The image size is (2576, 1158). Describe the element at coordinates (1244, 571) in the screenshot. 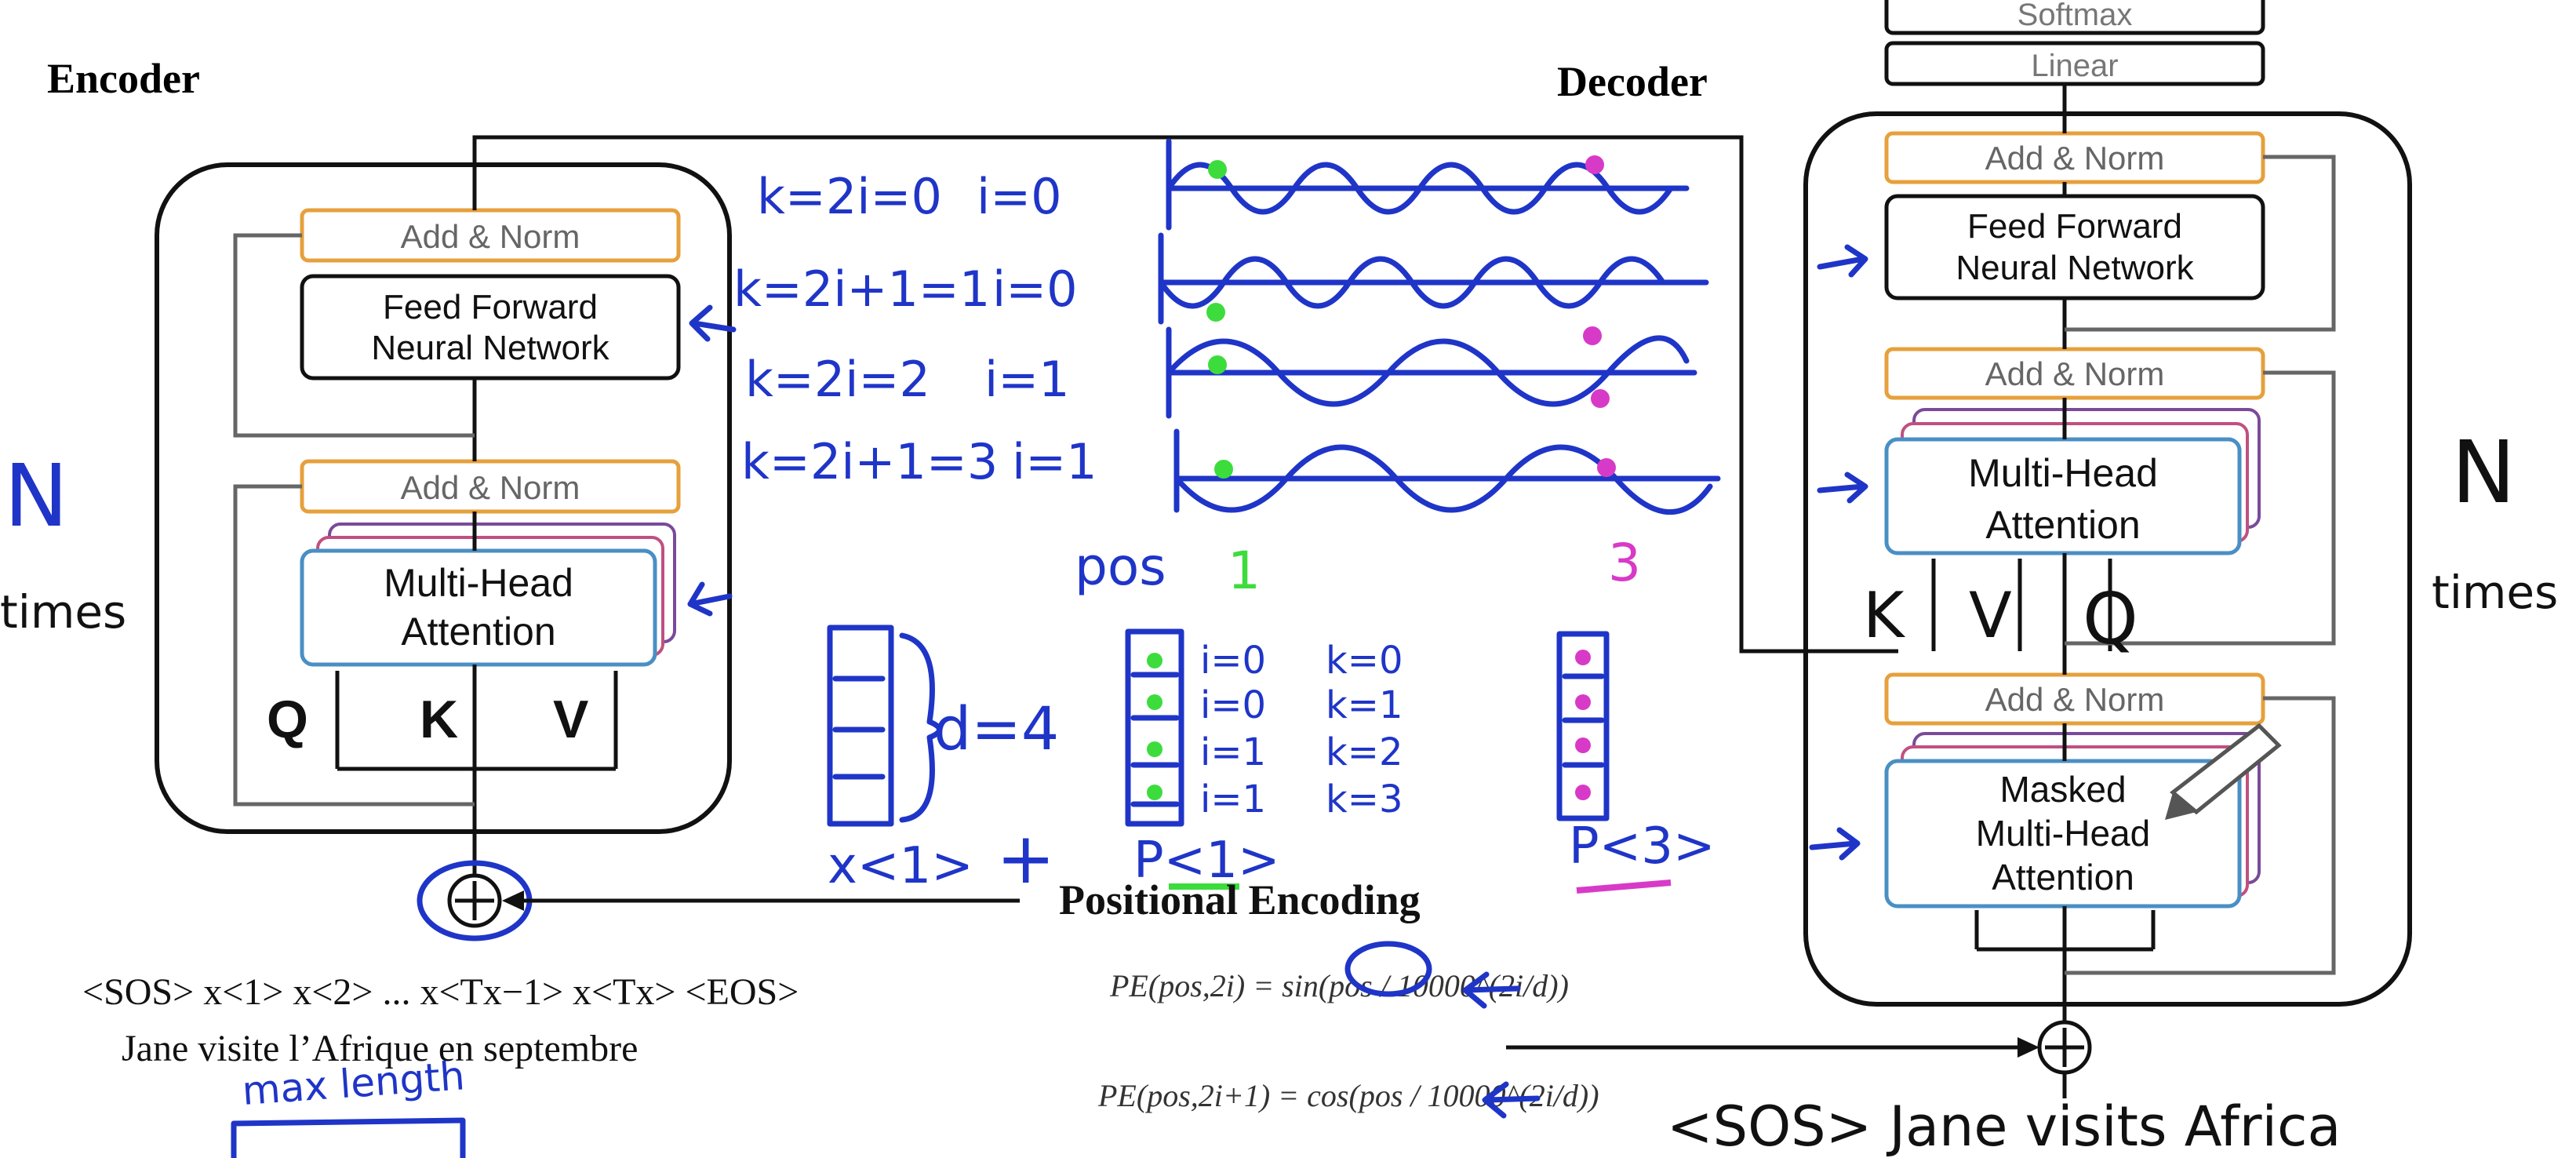

I see `pos-1-label: 1` at that location.